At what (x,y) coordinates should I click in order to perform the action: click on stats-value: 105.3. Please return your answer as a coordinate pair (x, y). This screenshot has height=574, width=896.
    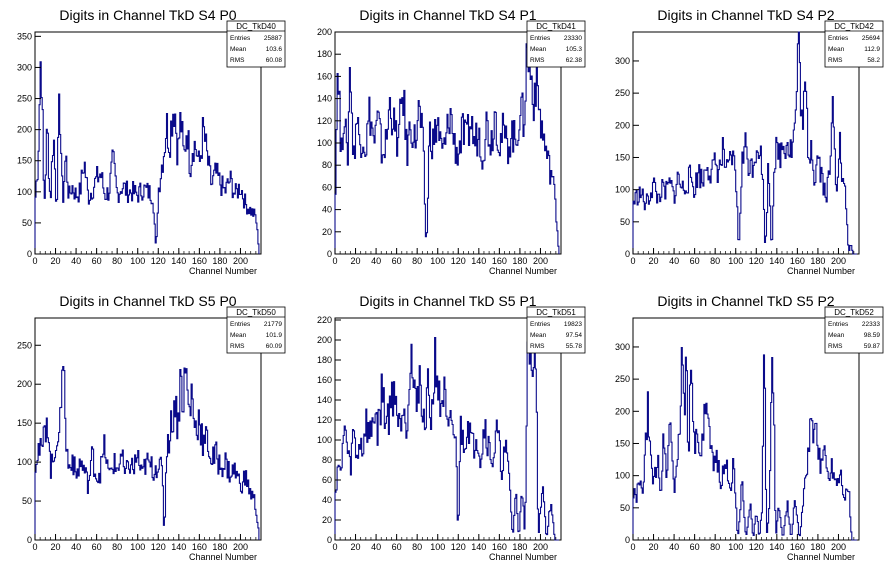
    Looking at the image, I should click on (574, 49).